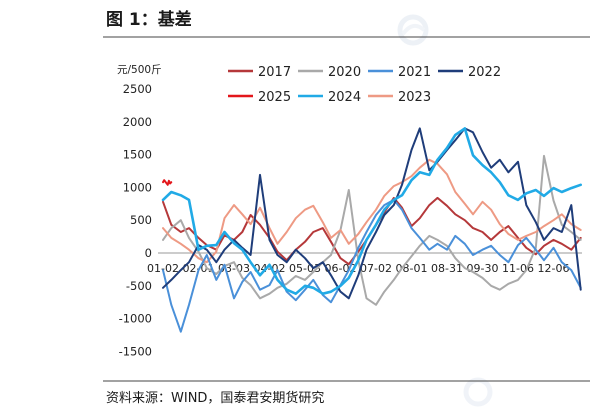 This screenshot has height=416, width=593. Describe the element at coordinates (447, 268) in the screenshot. I see `x-tick-label: 08-31` at that location.